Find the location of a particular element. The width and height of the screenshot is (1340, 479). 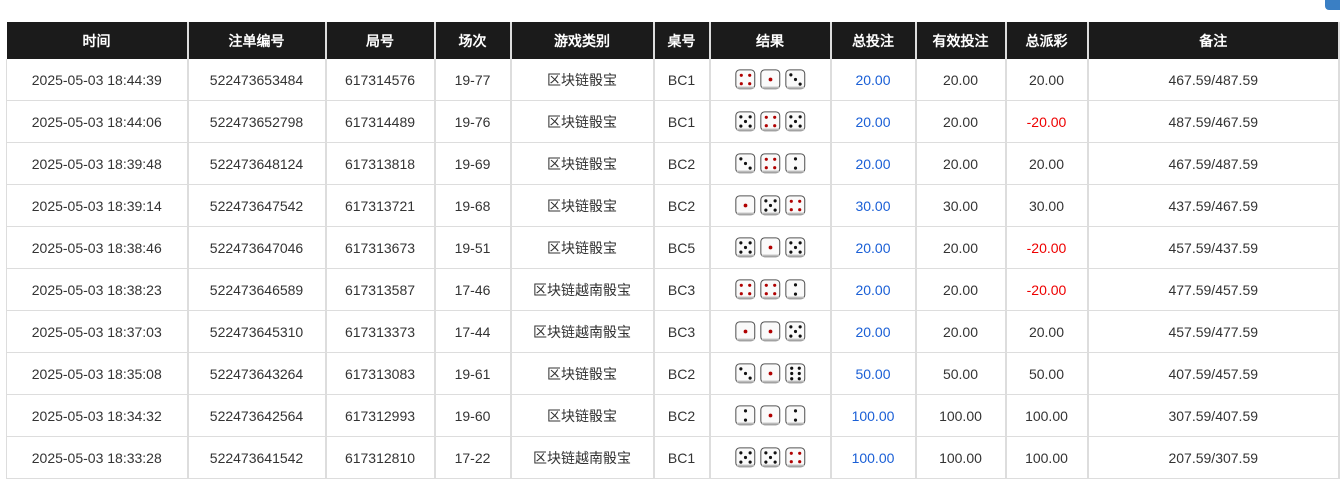

cell-round: 617313818 is located at coordinates (380, 163).